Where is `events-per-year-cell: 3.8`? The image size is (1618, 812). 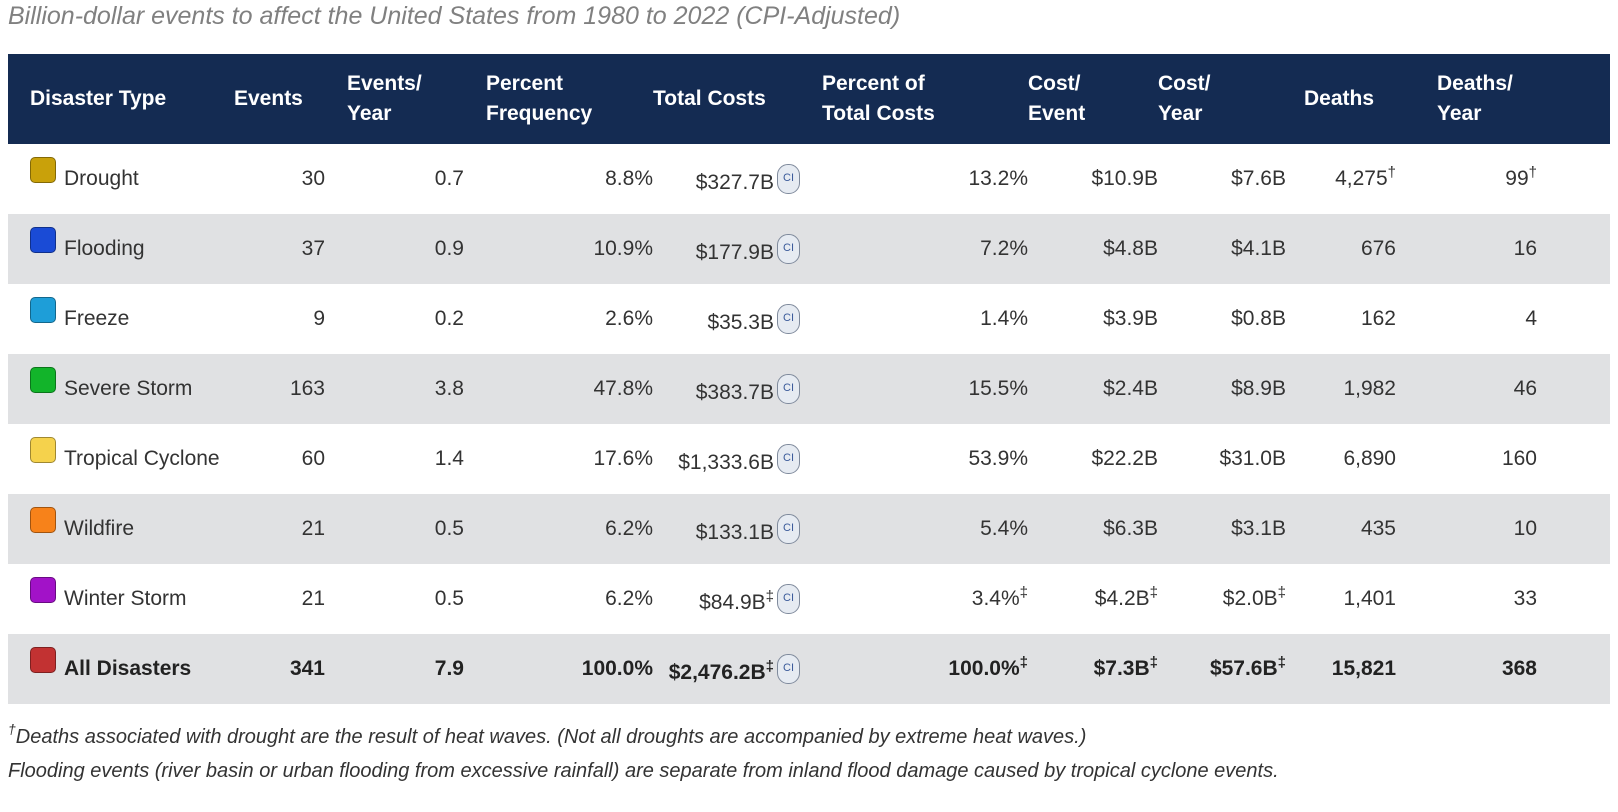
events-per-year-cell: 3.8 is located at coordinates (394, 389).